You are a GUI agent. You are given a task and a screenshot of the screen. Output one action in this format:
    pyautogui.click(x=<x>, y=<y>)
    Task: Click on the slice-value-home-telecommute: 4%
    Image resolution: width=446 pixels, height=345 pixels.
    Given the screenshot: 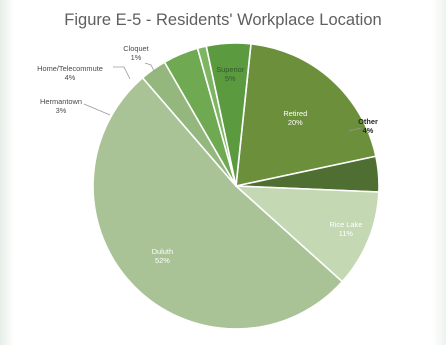 What is the action you would take?
    pyautogui.click(x=70, y=77)
    